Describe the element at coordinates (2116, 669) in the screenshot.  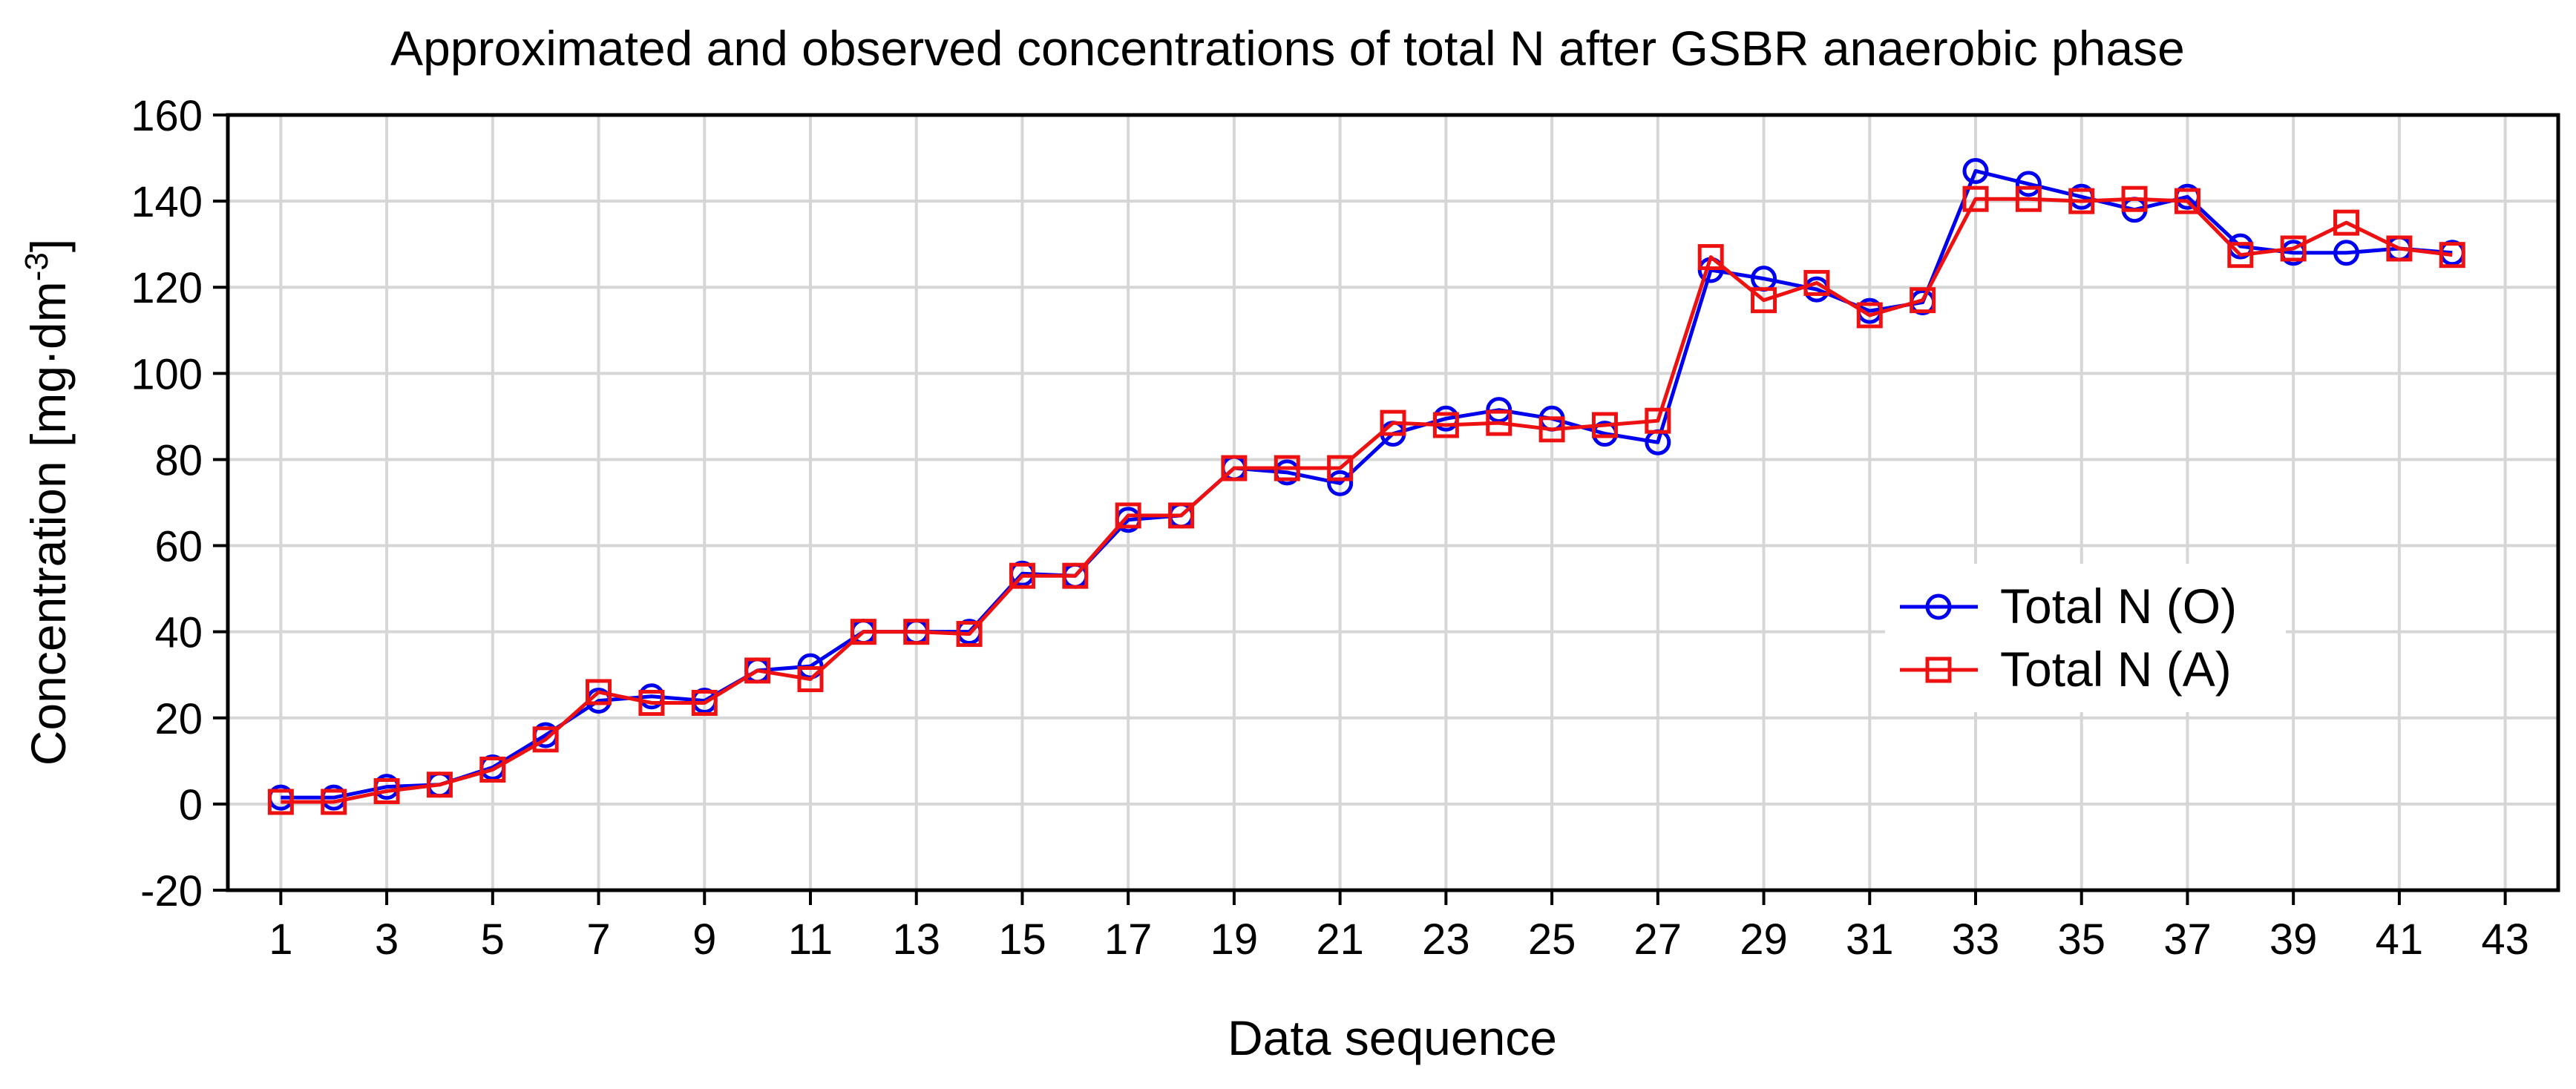
I see `legend-label-total-n-a: Total N (A)` at that location.